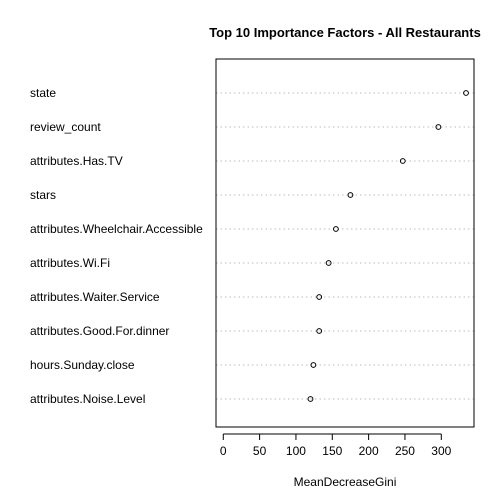  What do you see at coordinates (70, 263) in the screenshot?
I see `category-label: attributes.Wi.Fi` at bounding box center [70, 263].